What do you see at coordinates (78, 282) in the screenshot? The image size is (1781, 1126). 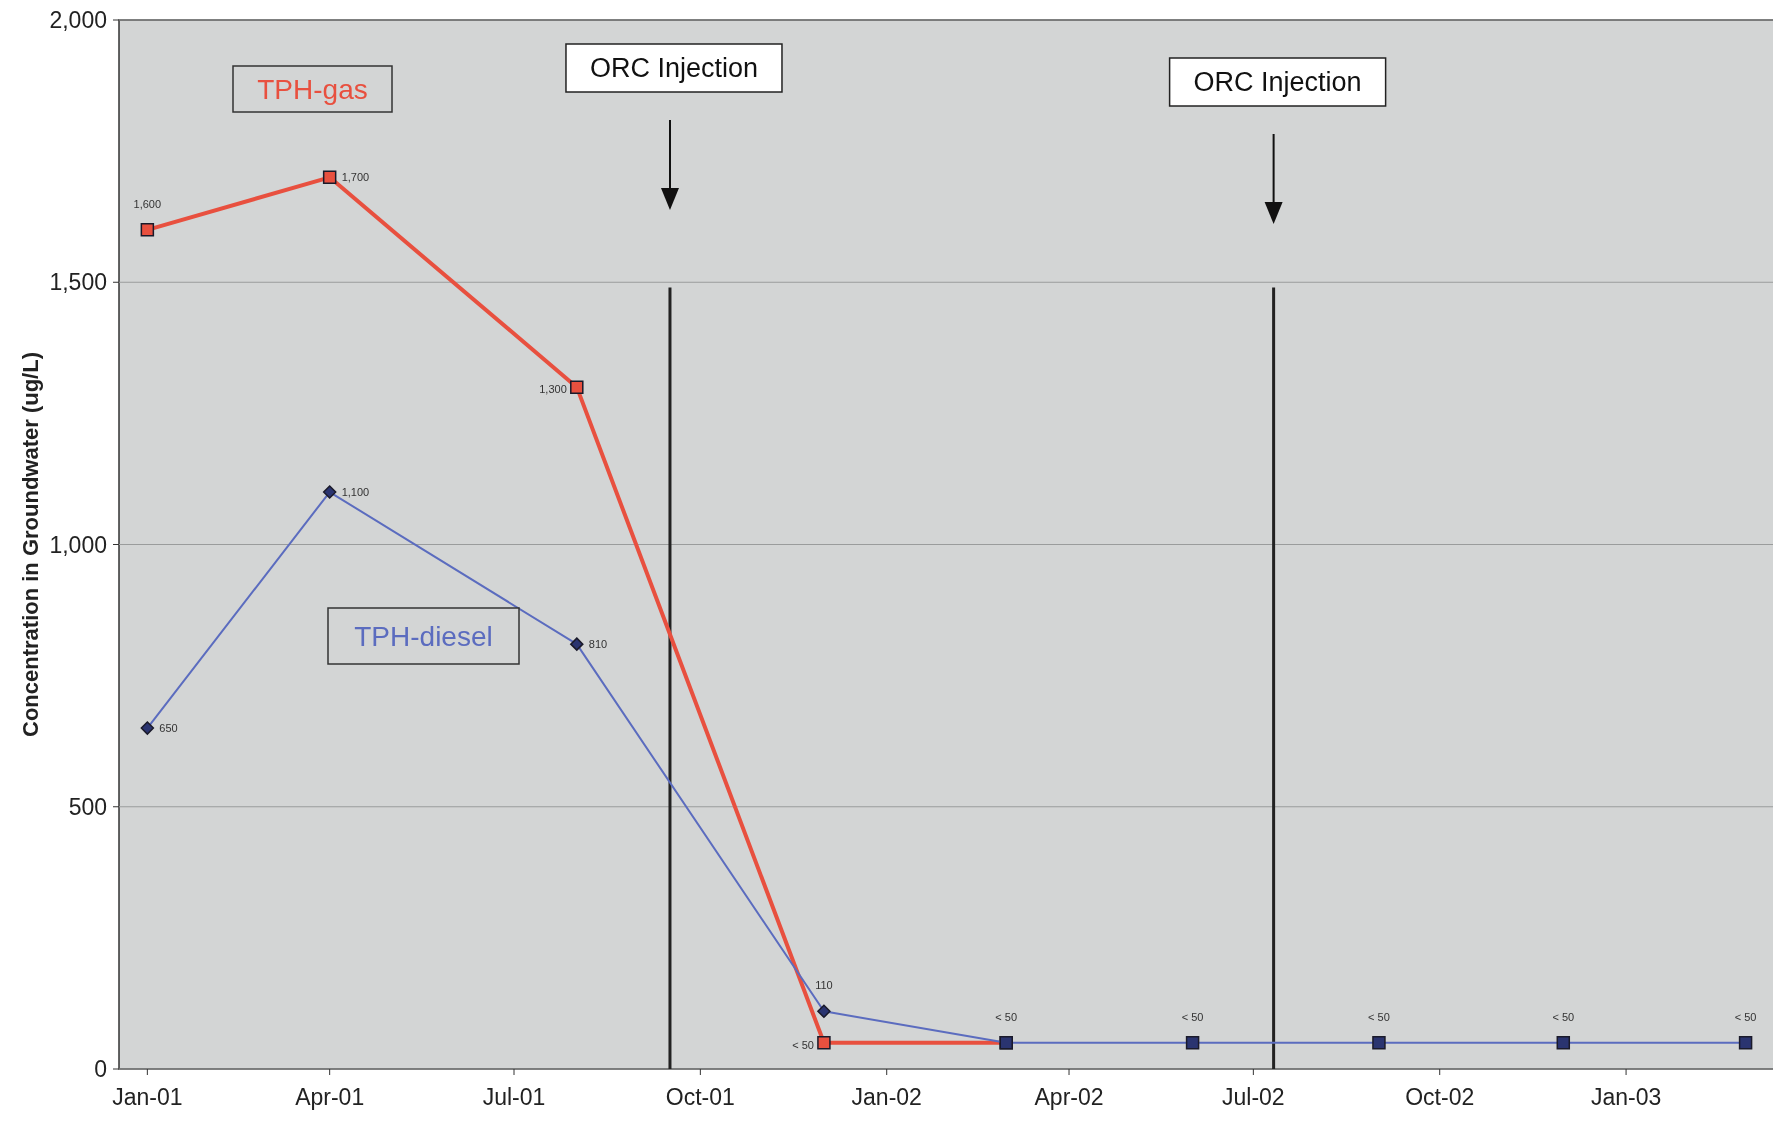 I see `y-tick-label: 1,500` at bounding box center [78, 282].